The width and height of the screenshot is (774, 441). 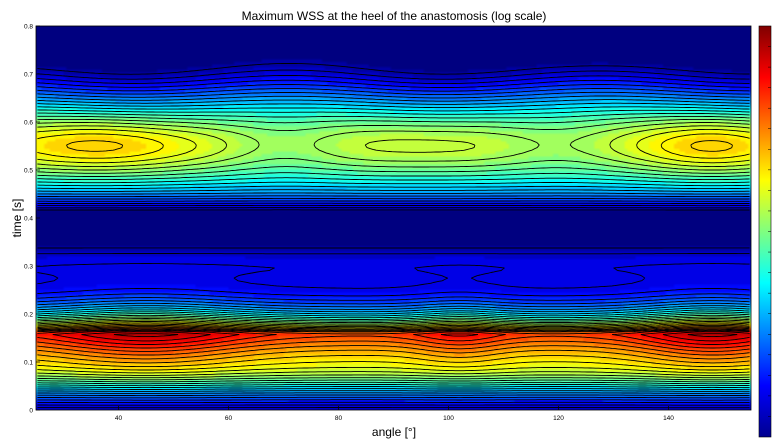 What do you see at coordinates (558, 418) in the screenshot?
I see `x-tick-label: 120` at bounding box center [558, 418].